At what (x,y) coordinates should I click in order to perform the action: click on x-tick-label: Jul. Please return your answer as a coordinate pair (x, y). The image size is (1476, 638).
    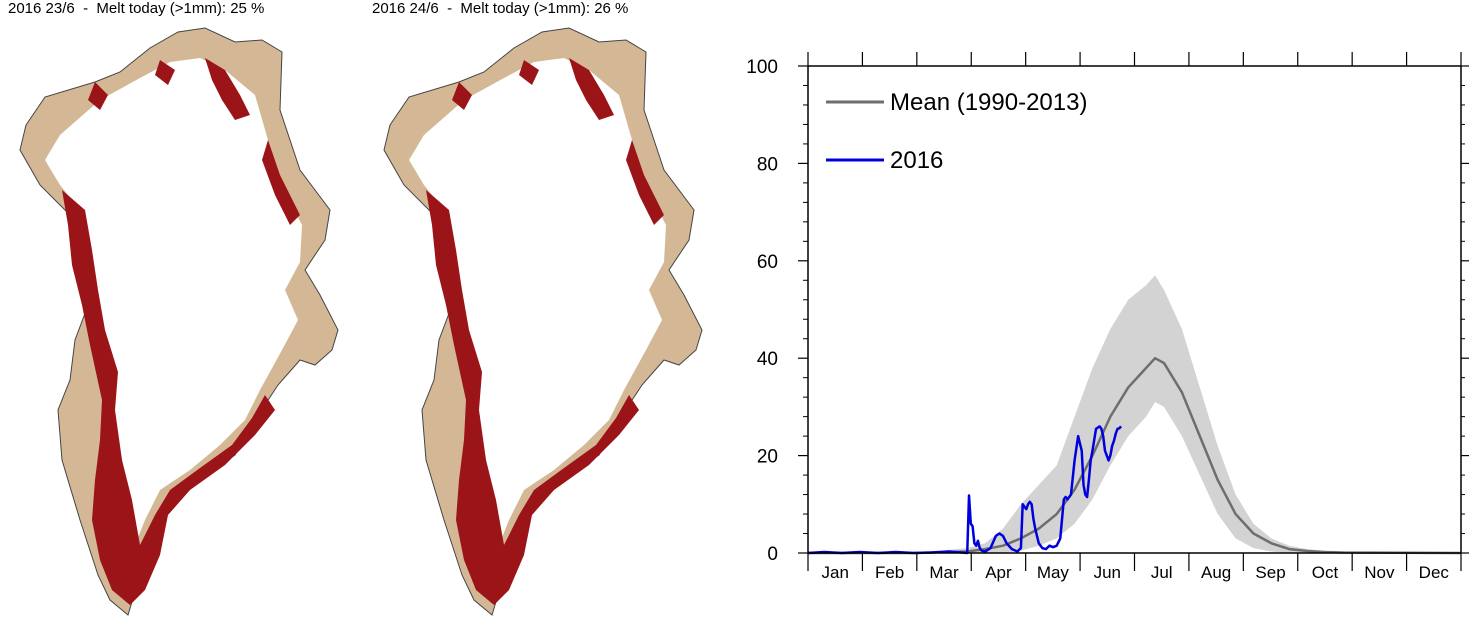
    Looking at the image, I should click on (1162, 572).